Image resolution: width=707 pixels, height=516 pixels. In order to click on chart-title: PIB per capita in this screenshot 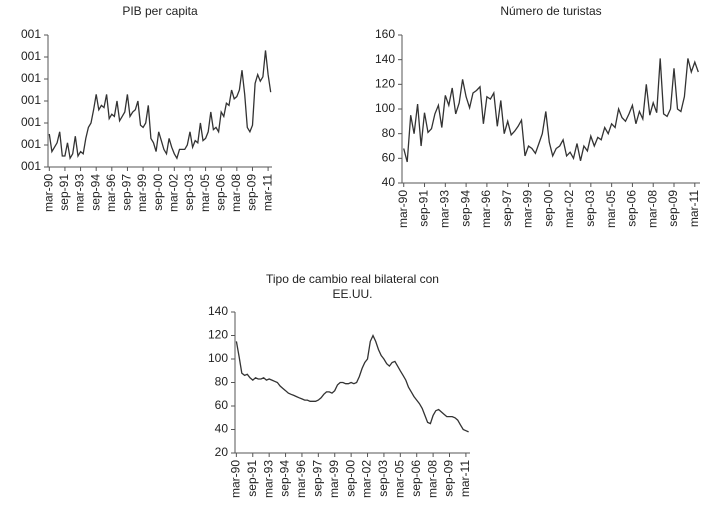, I will do `click(160, 11)`.